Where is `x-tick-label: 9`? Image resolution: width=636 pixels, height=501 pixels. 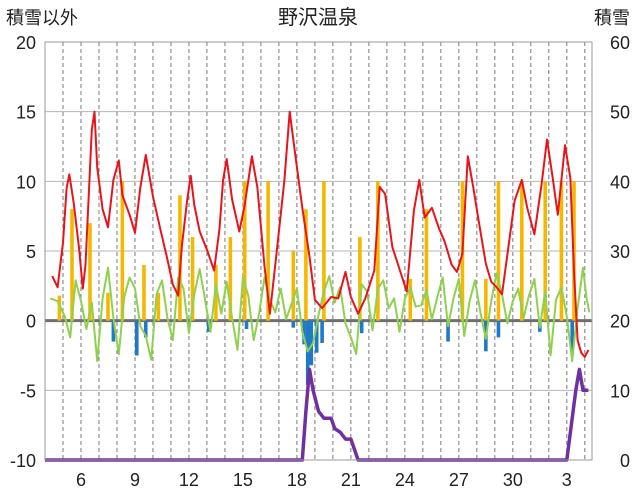
x-tick-label: 9 is located at coordinates (135, 480).